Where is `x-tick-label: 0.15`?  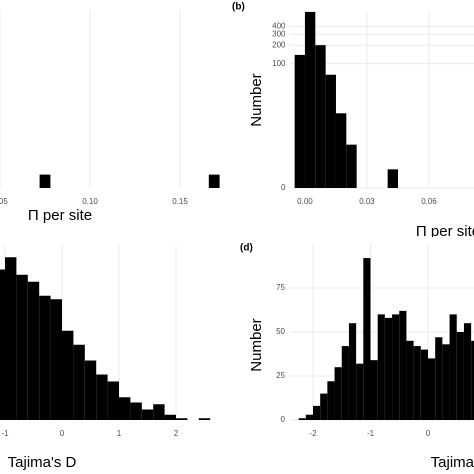 x-tick-label: 0.15 is located at coordinates (180, 201).